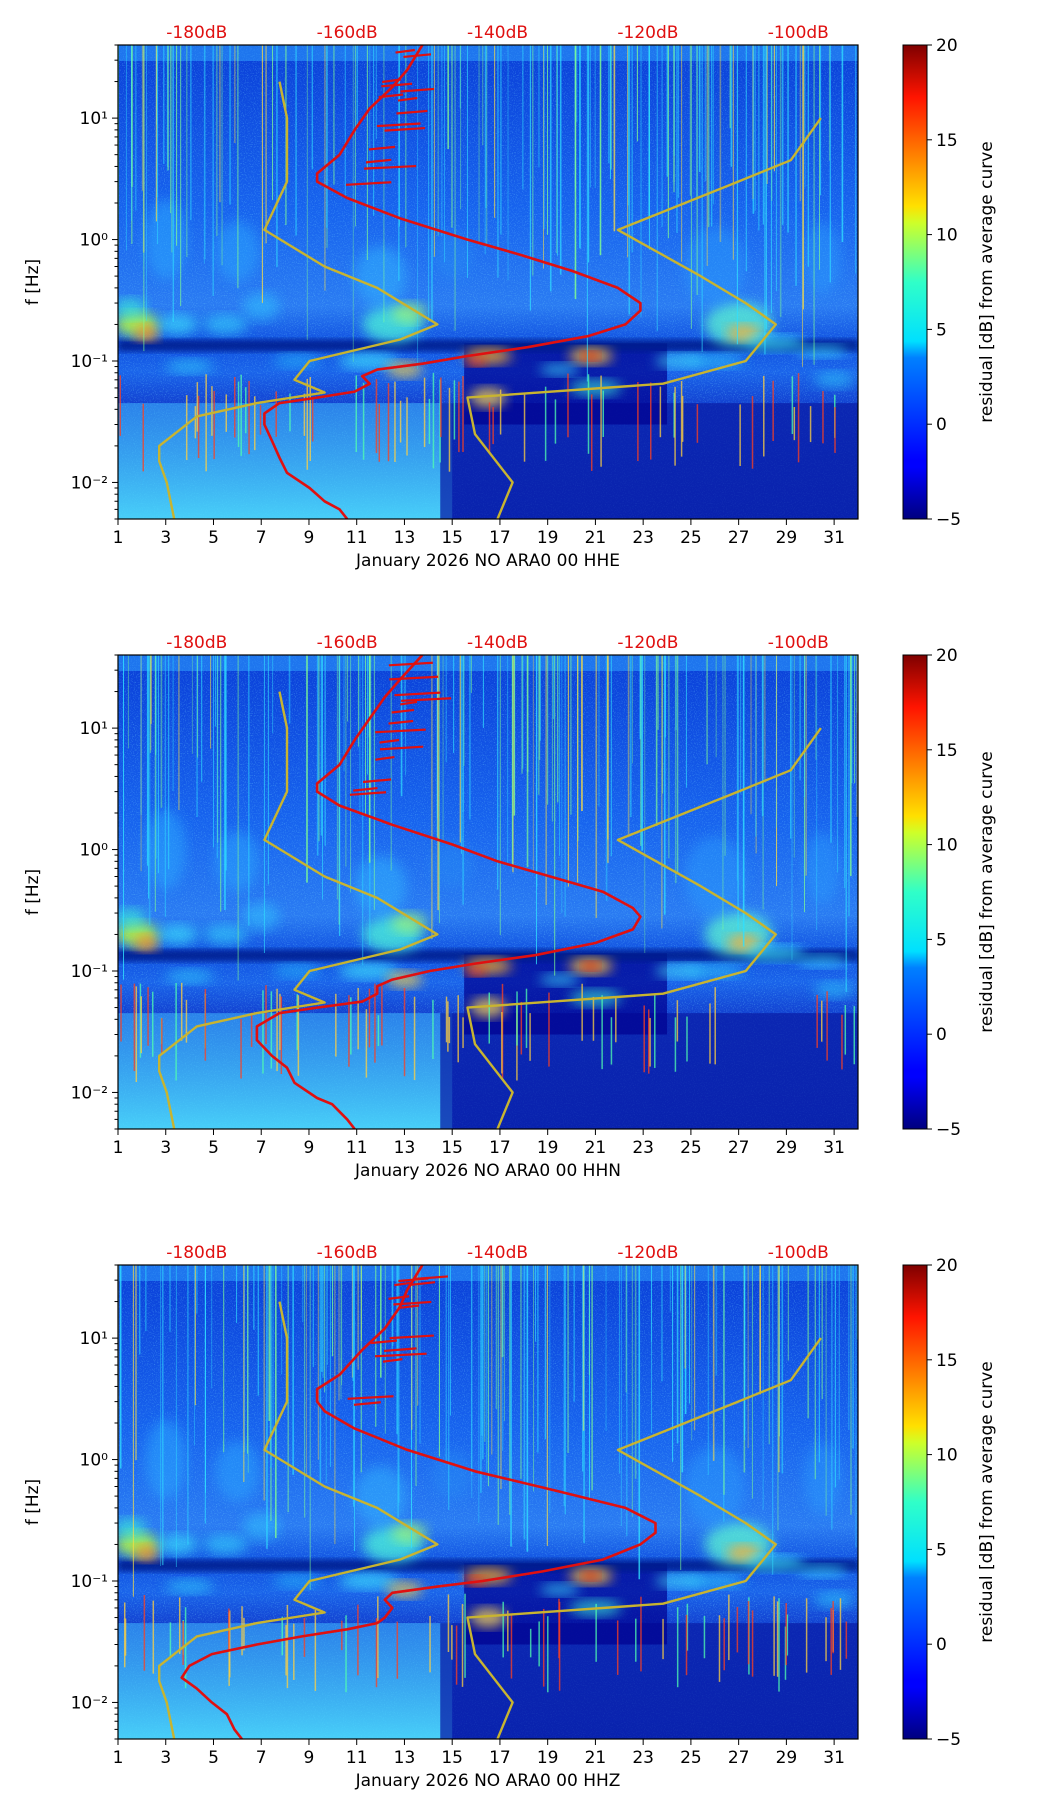 This screenshot has width=1052, height=1810. Describe the element at coordinates (488, 345) in the screenshot. I see `microseism-gap-band` at that location.